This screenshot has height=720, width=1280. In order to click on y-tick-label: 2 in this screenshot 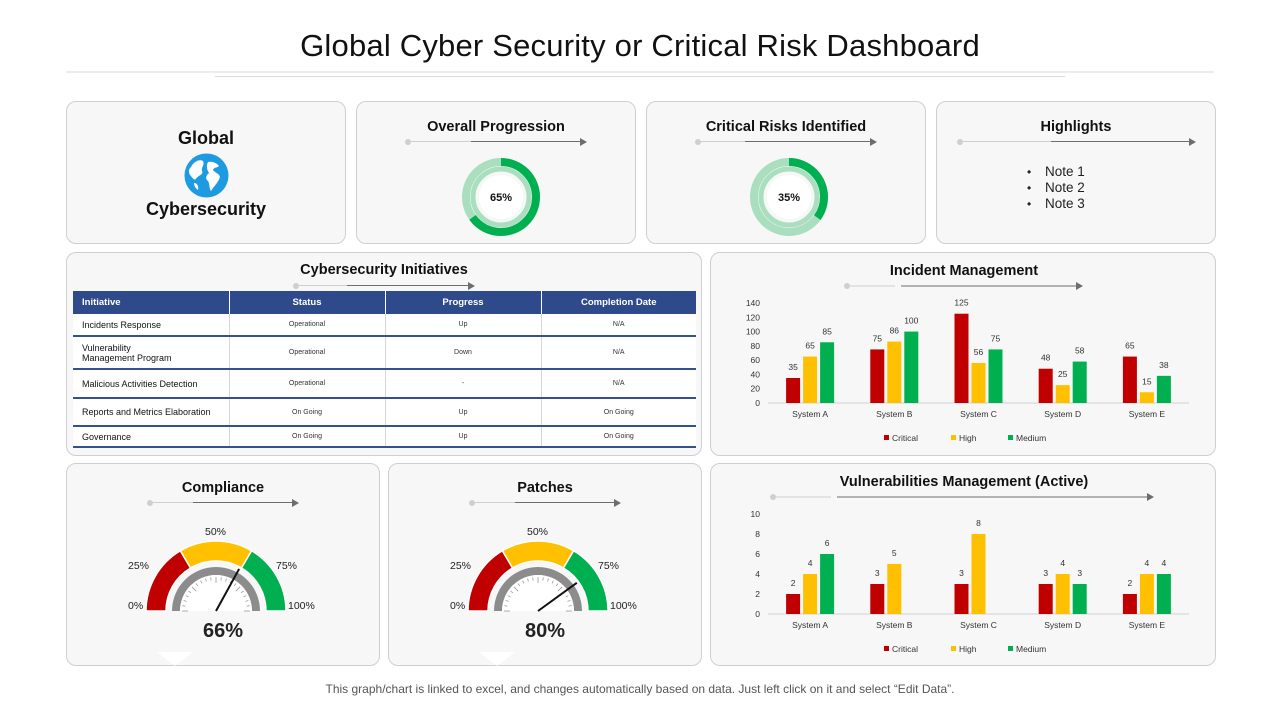, I will do `click(757, 594)`.